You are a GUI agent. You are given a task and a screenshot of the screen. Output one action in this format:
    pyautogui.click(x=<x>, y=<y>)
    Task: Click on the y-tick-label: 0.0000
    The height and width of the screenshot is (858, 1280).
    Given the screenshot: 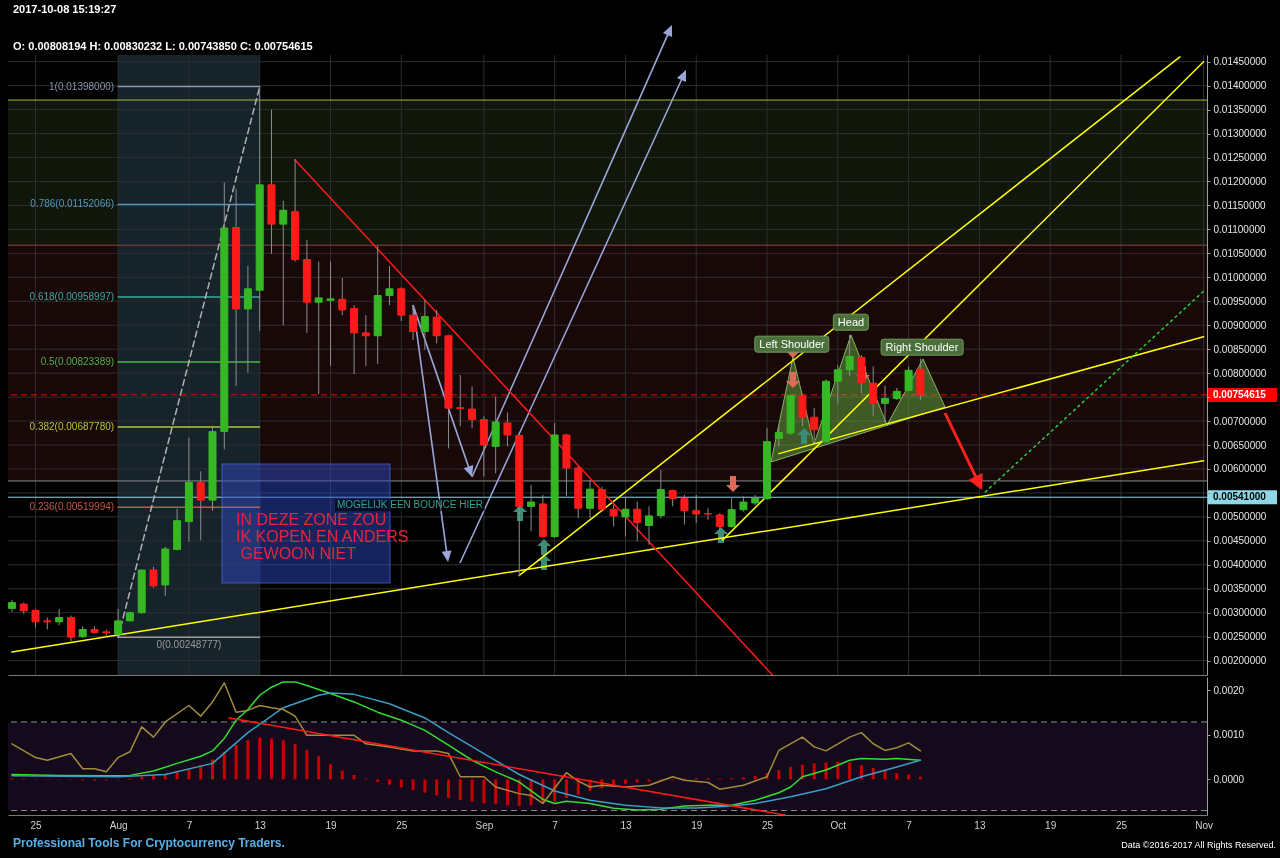 What is the action you would take?
    pyautogui.click(x=1229, y=779)
    